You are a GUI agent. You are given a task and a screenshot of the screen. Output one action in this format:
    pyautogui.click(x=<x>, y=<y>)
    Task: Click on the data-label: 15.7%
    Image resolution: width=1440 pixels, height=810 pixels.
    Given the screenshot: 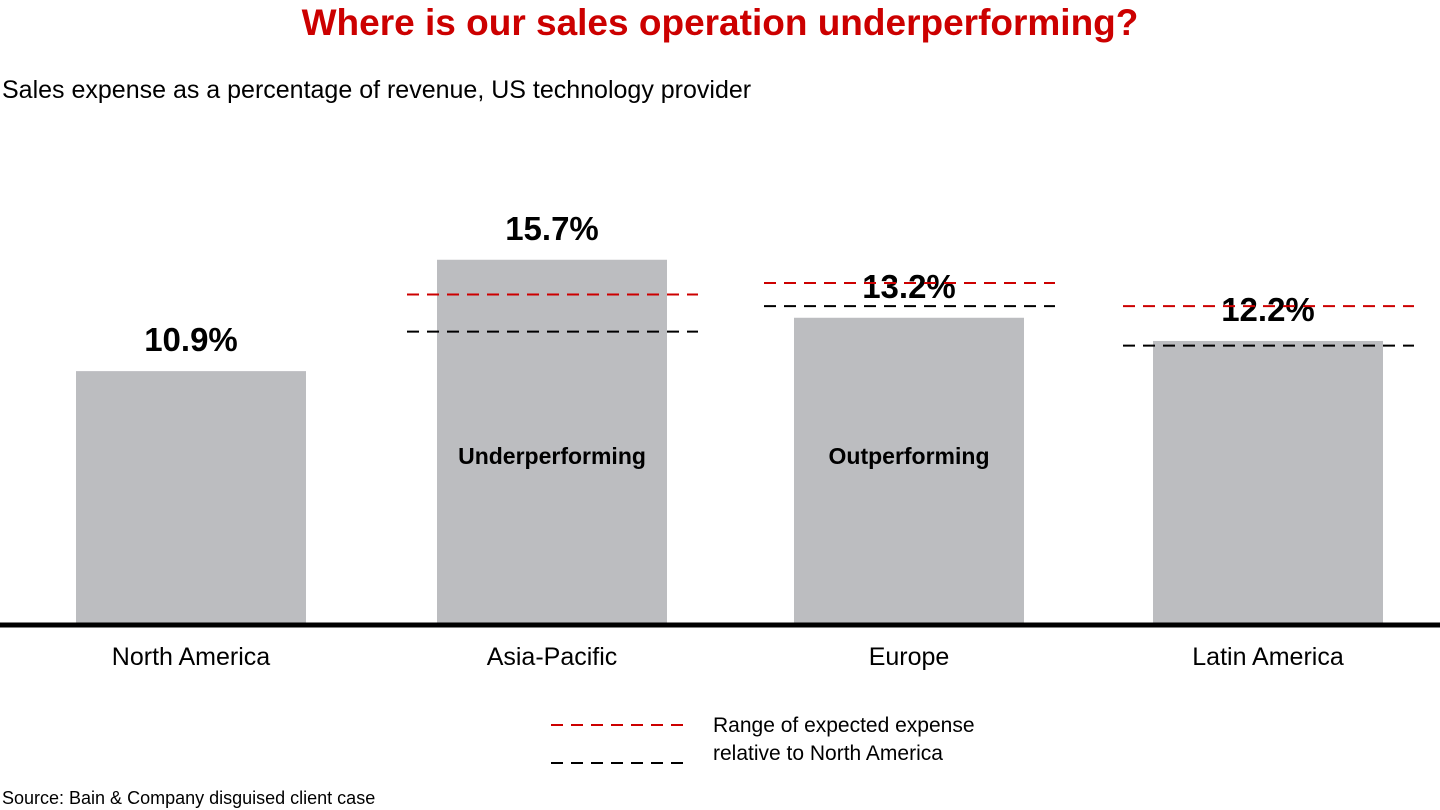 What is the action you would take?
    pyautogui.click(x=552, y=228)
    